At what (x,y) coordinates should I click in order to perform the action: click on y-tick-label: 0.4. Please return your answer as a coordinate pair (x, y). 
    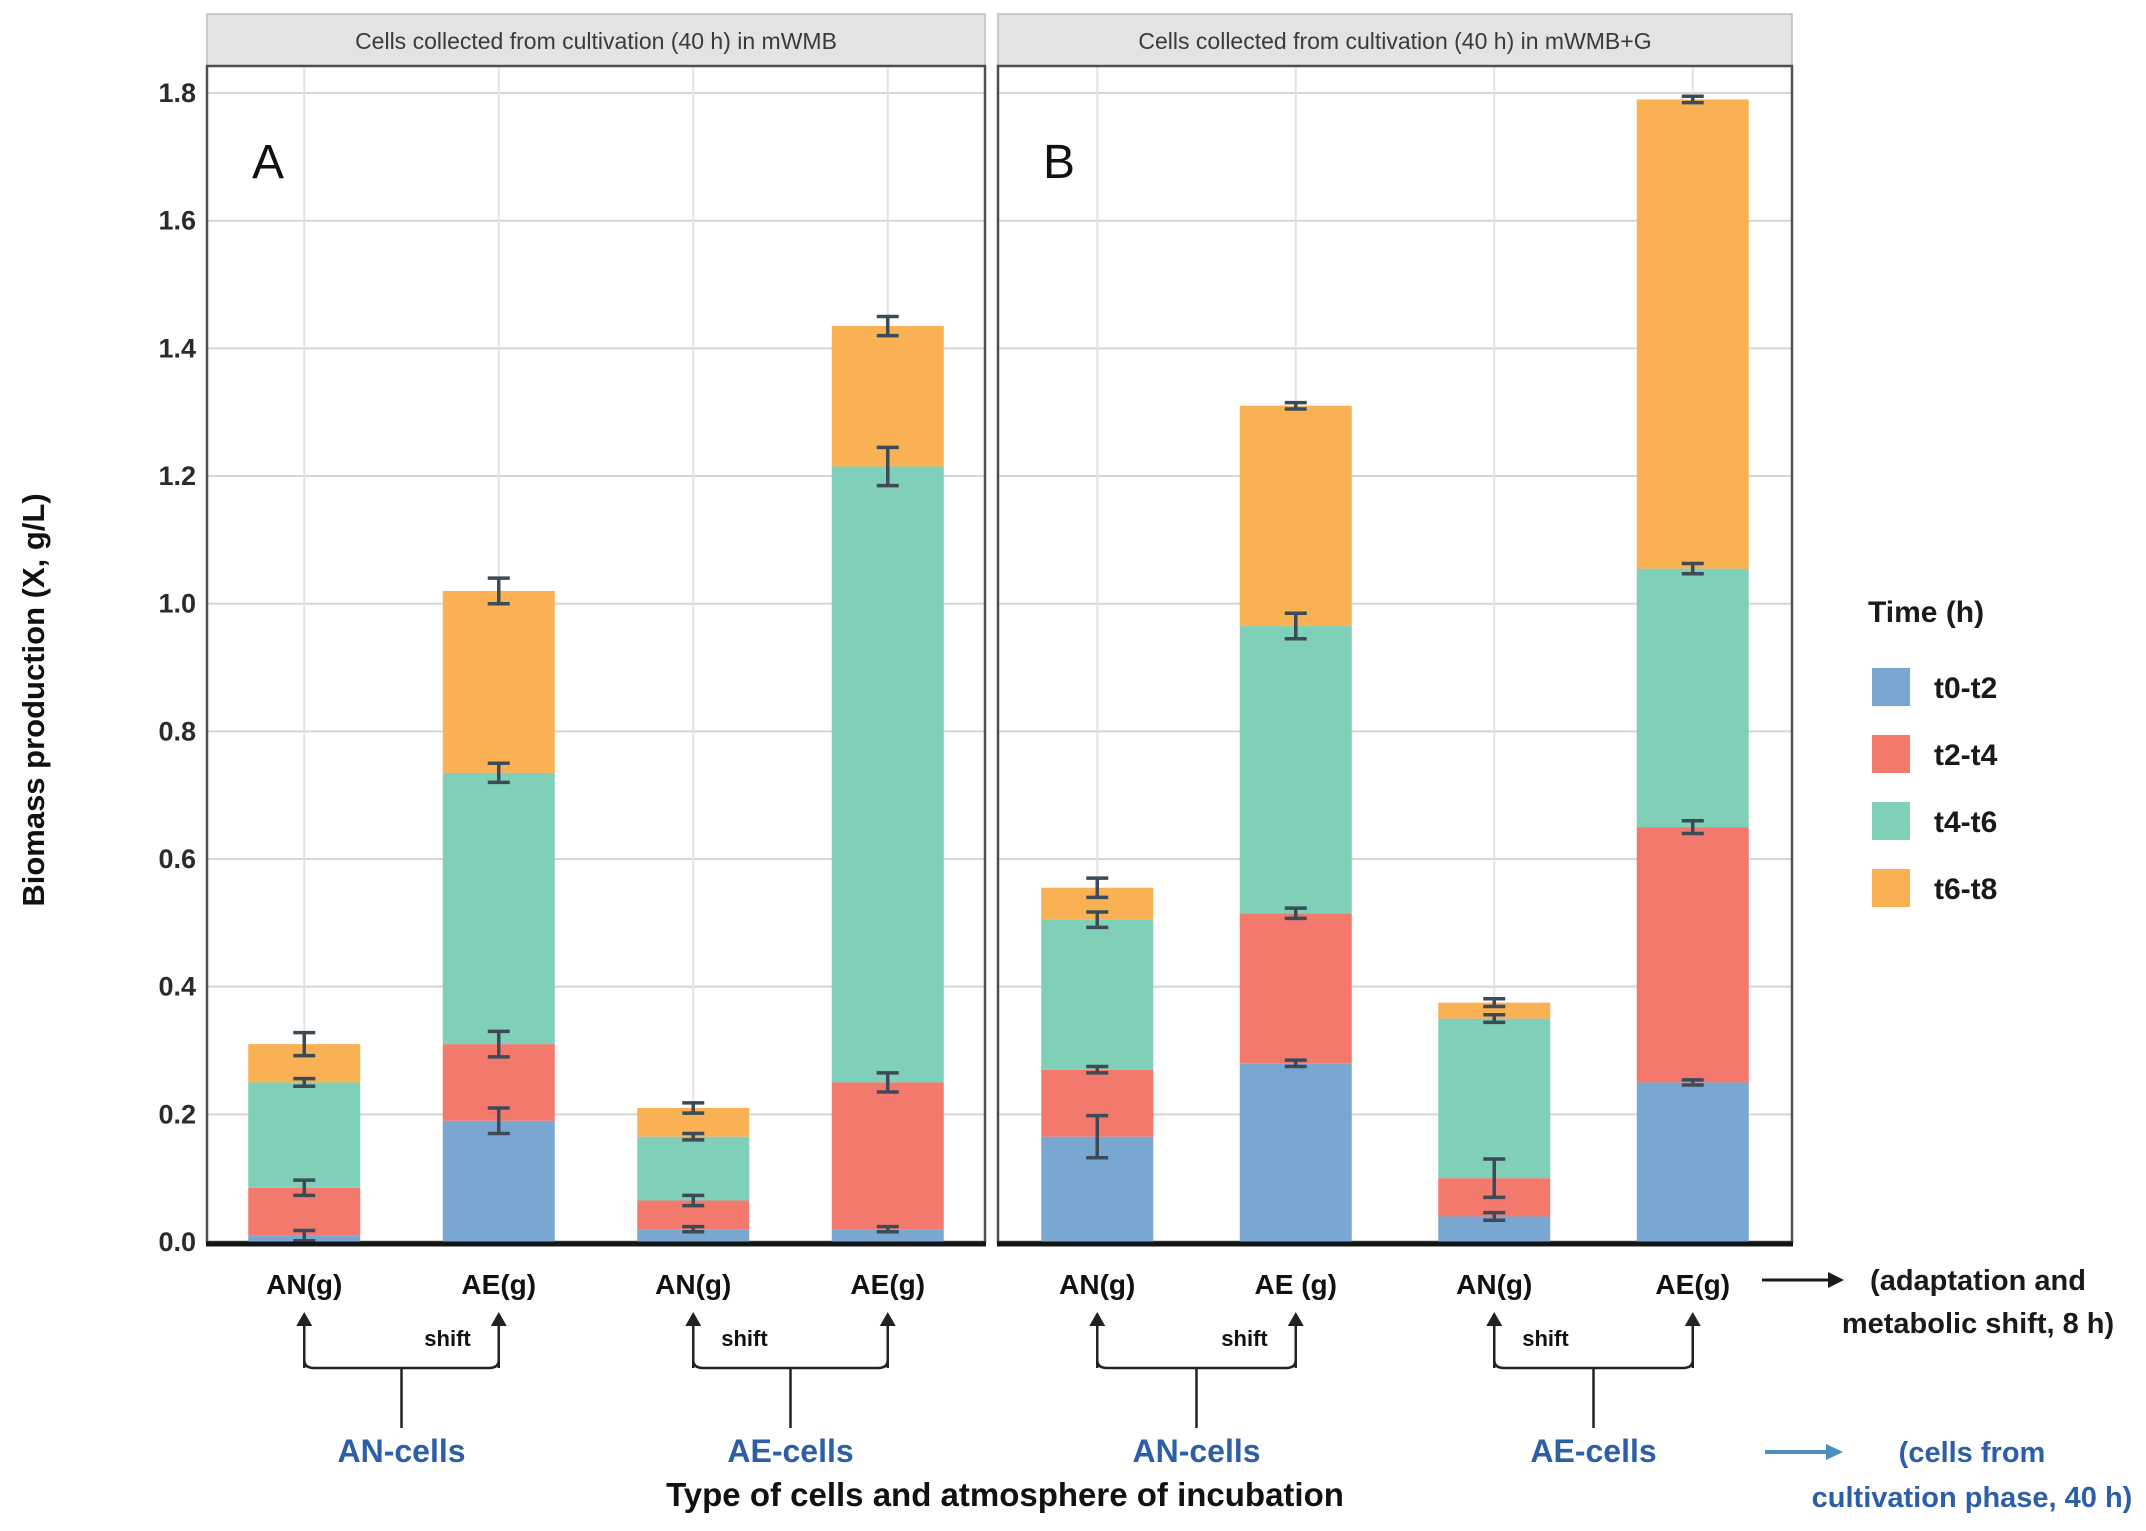
    Looking at the image, I should click on (177, 987).